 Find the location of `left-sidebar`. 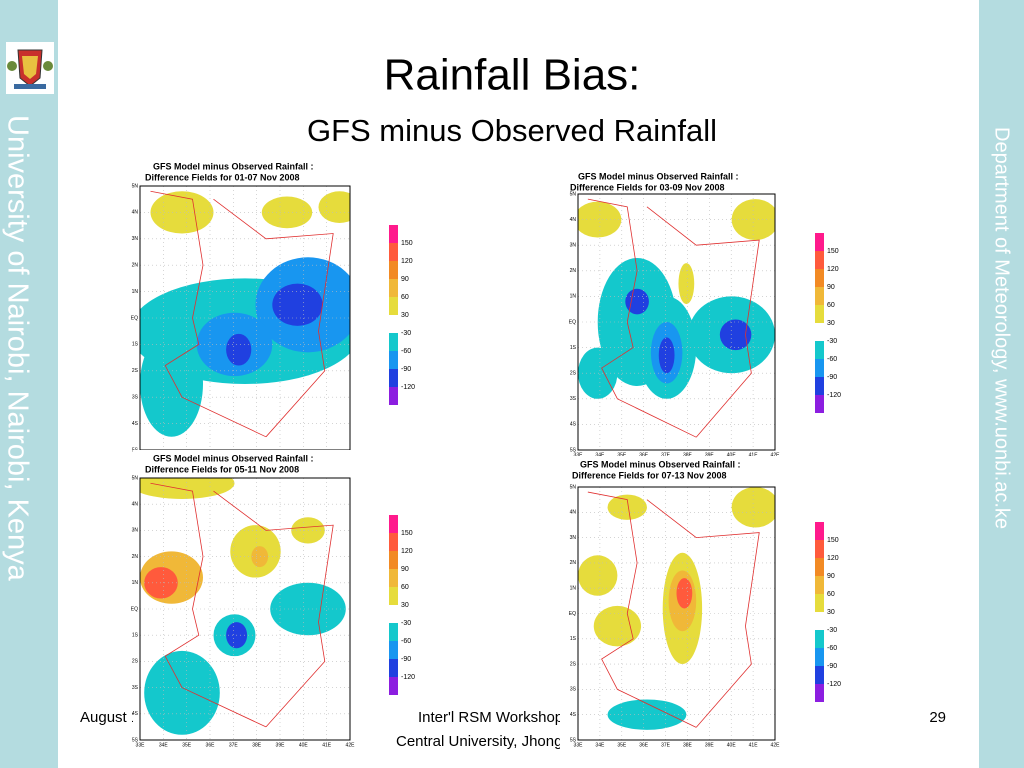

left-sidebar is located at coordinates (29, 384).